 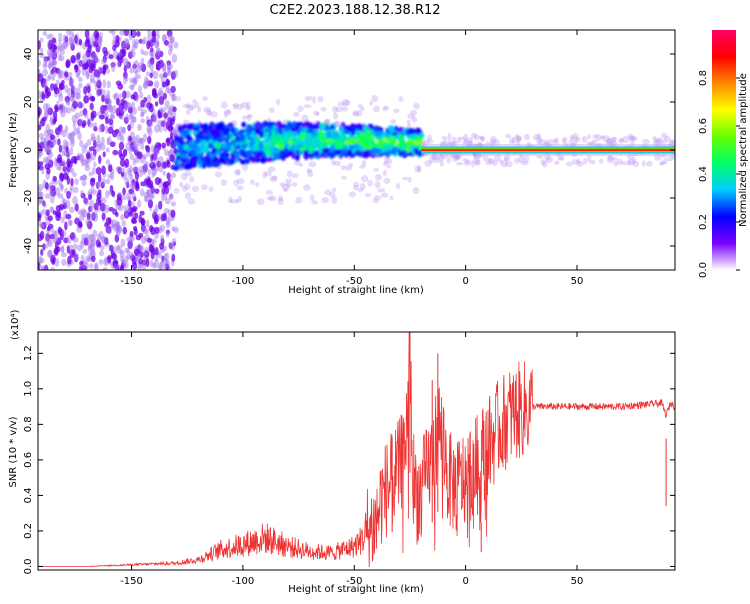 What do you see at coordinates (28, 495) in the screenshot?
I see `y-tick-label: 0.4` at bounding box center [28, 495].